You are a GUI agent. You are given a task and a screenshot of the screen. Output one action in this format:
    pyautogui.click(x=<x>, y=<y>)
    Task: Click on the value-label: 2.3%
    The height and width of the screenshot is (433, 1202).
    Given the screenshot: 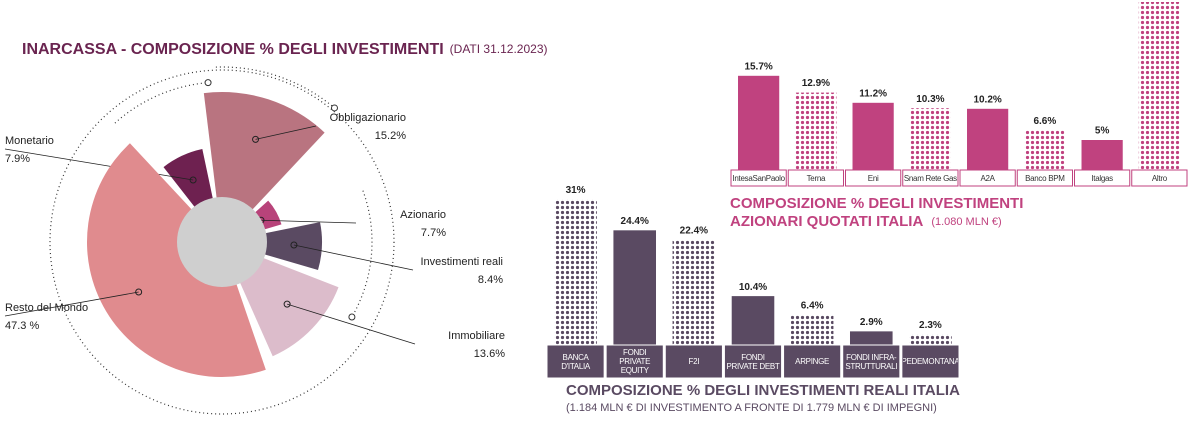 What is the action you would take?
    pyautogui.click(x=930, y=325)
    